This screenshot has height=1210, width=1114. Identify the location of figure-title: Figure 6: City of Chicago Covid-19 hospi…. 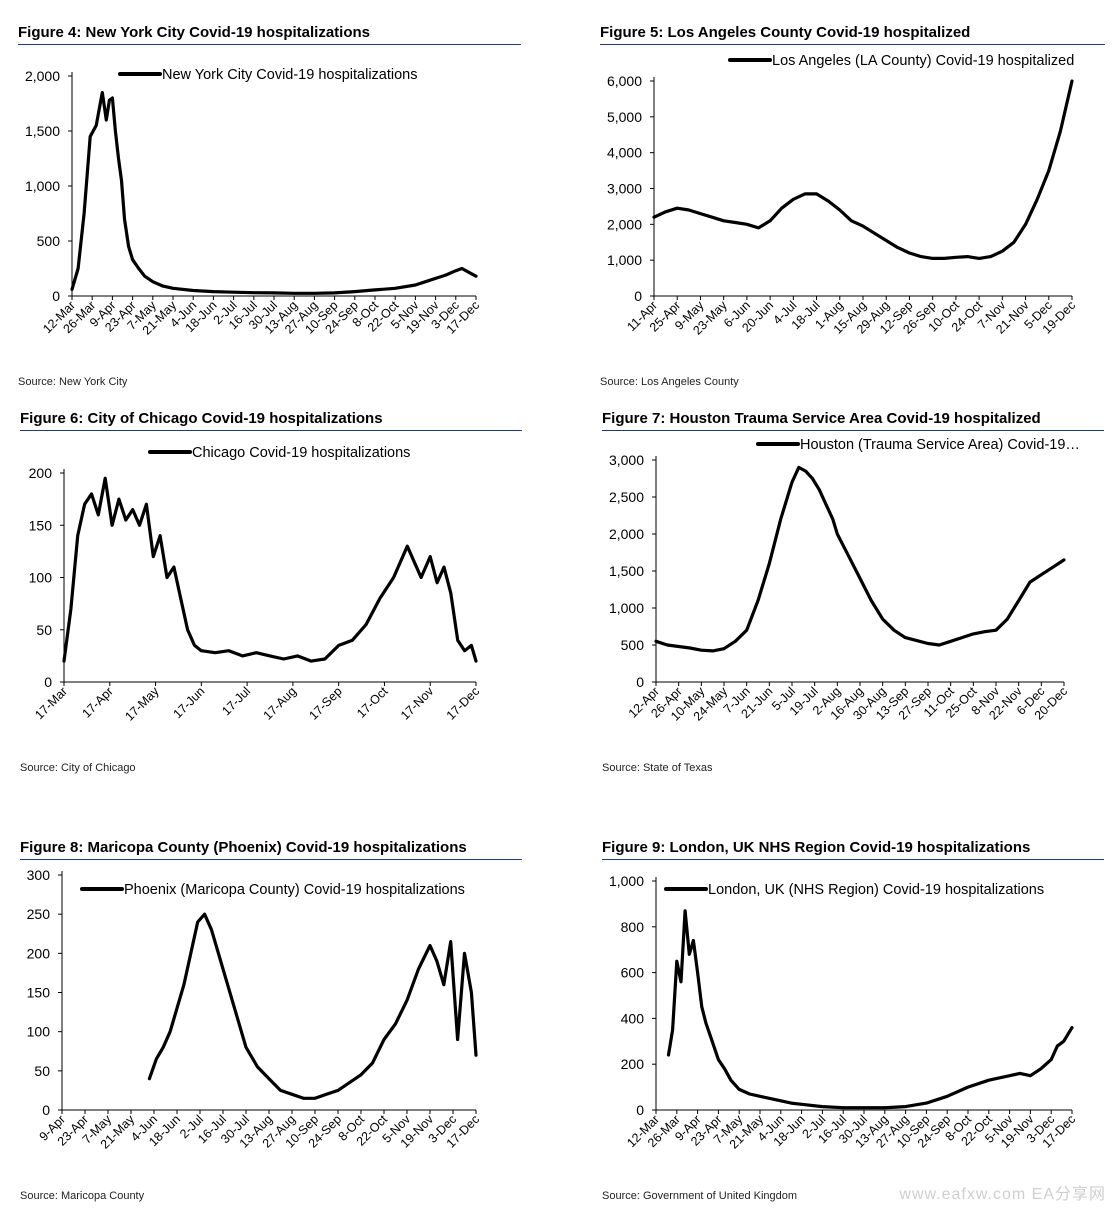
(201, 418).